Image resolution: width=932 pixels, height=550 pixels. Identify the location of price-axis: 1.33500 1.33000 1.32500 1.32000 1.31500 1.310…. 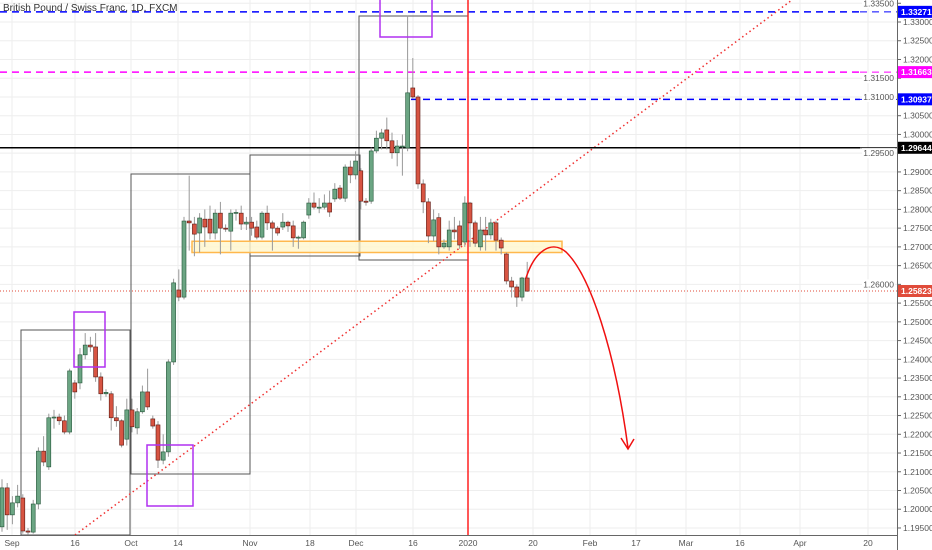
(897, 266).